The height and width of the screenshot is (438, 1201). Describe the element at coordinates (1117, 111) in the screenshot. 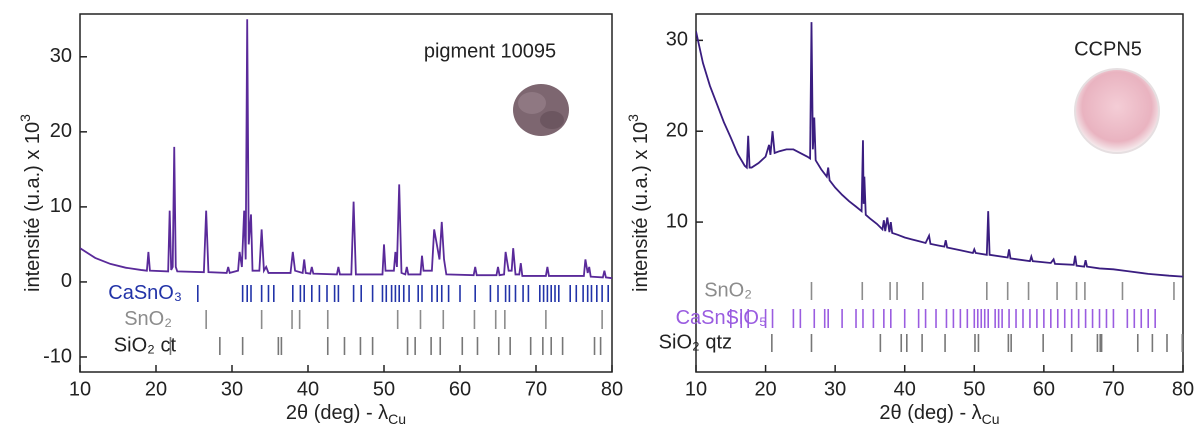

I see `pellet-image` at that location.